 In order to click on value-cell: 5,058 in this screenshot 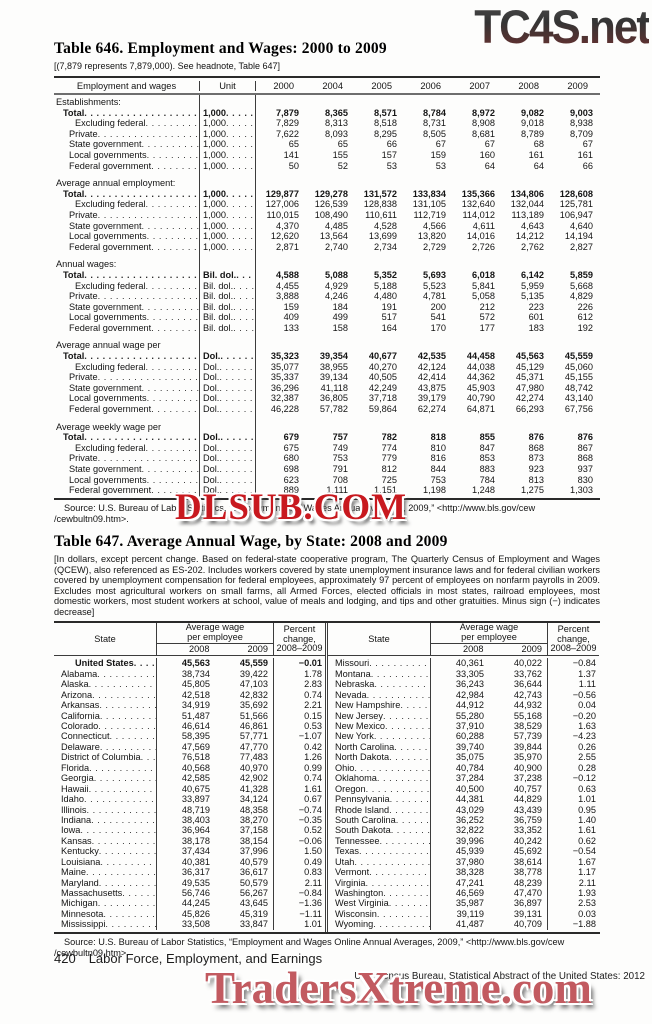, I will do `click(483, 296)`.